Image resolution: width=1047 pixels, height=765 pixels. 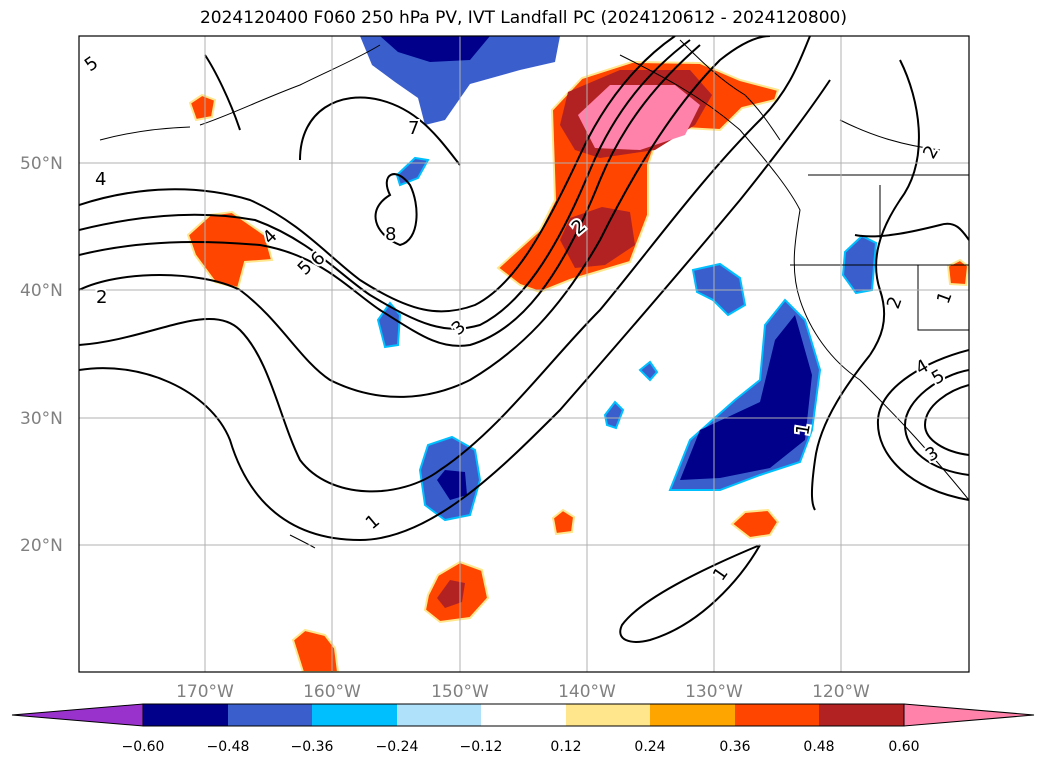 I want to click on colorbar-tick-label: −0.48, so click(x=228, y=747).